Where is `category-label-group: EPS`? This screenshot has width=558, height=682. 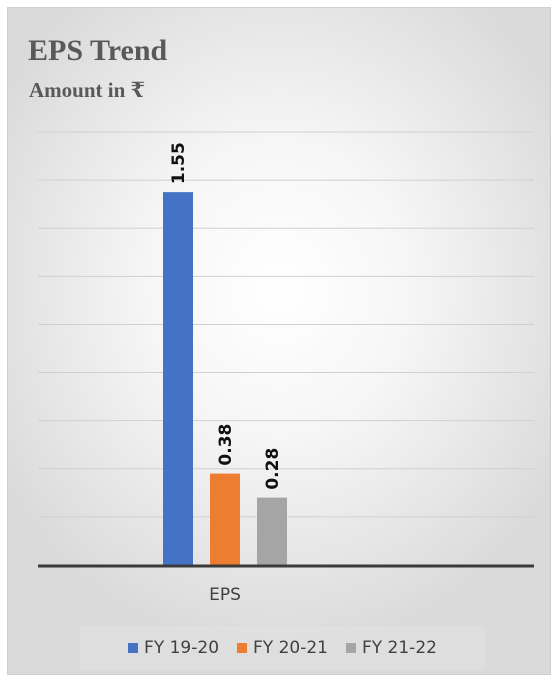
category-label-group: EPS is located at coordinates (225, 595).